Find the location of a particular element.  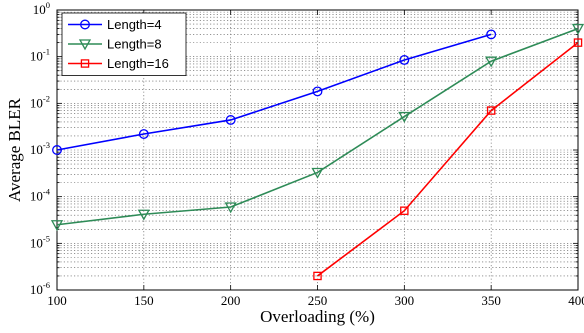

legend-entry: Length=8 is located at coordinates (115, 44).